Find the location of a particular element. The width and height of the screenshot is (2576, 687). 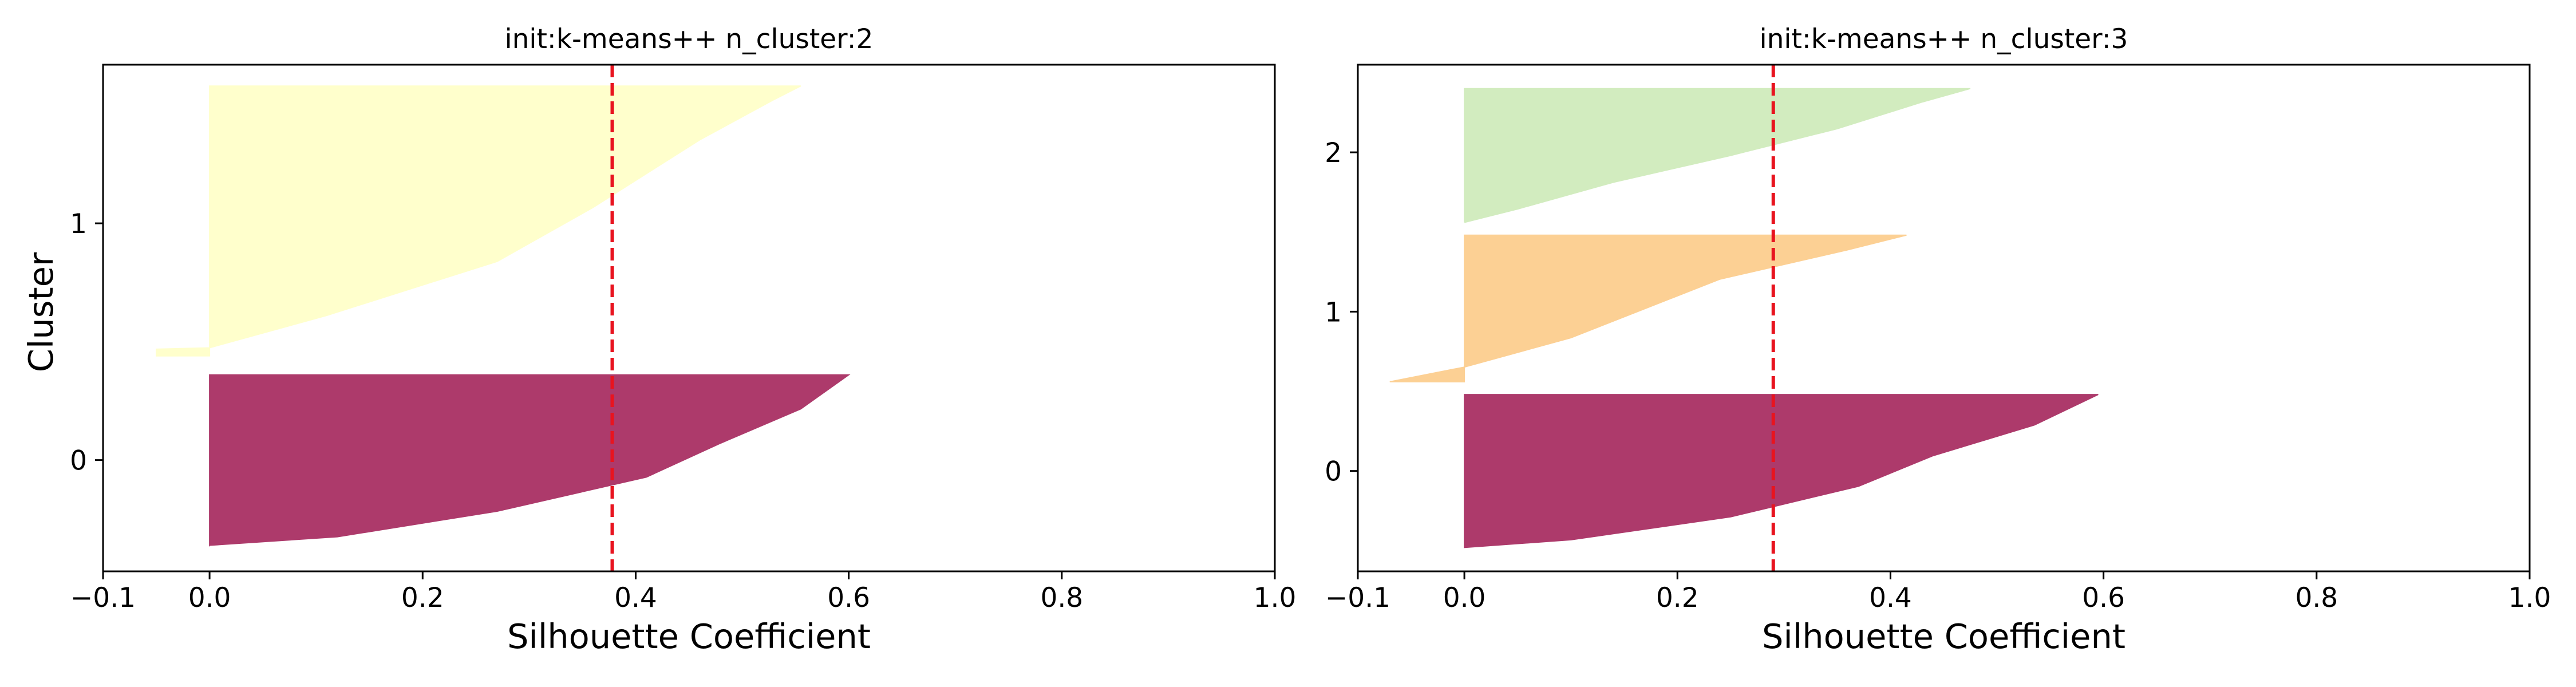

y-tick-label: 2 is located at coordinates (1333, 153).